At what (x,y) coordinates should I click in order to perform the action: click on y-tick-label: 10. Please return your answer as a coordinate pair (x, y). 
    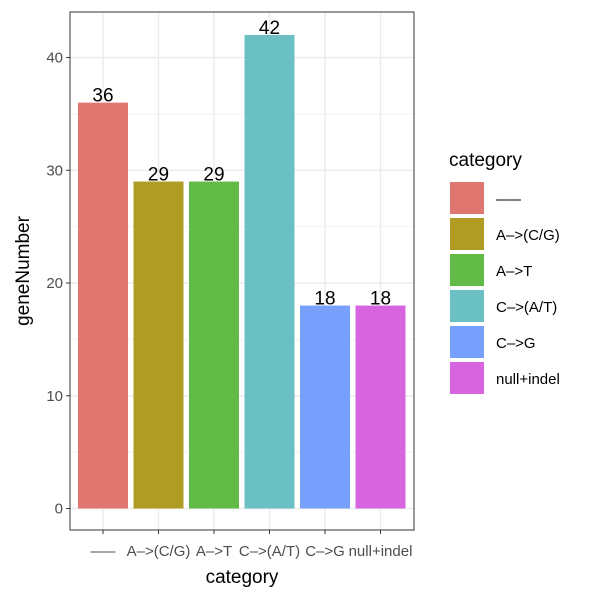
    Looking at the image, I should click on (54, 396).